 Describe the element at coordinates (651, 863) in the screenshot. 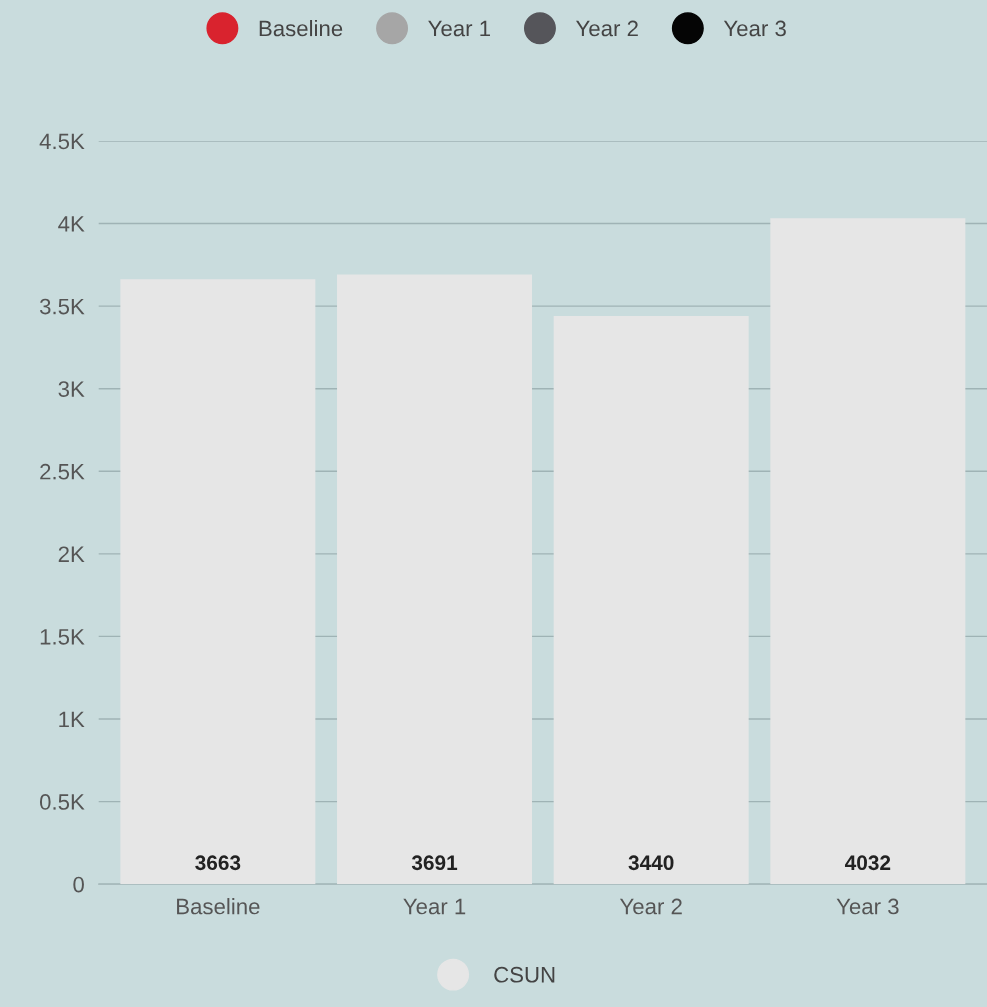

I see `data-label: 3440` at that location.